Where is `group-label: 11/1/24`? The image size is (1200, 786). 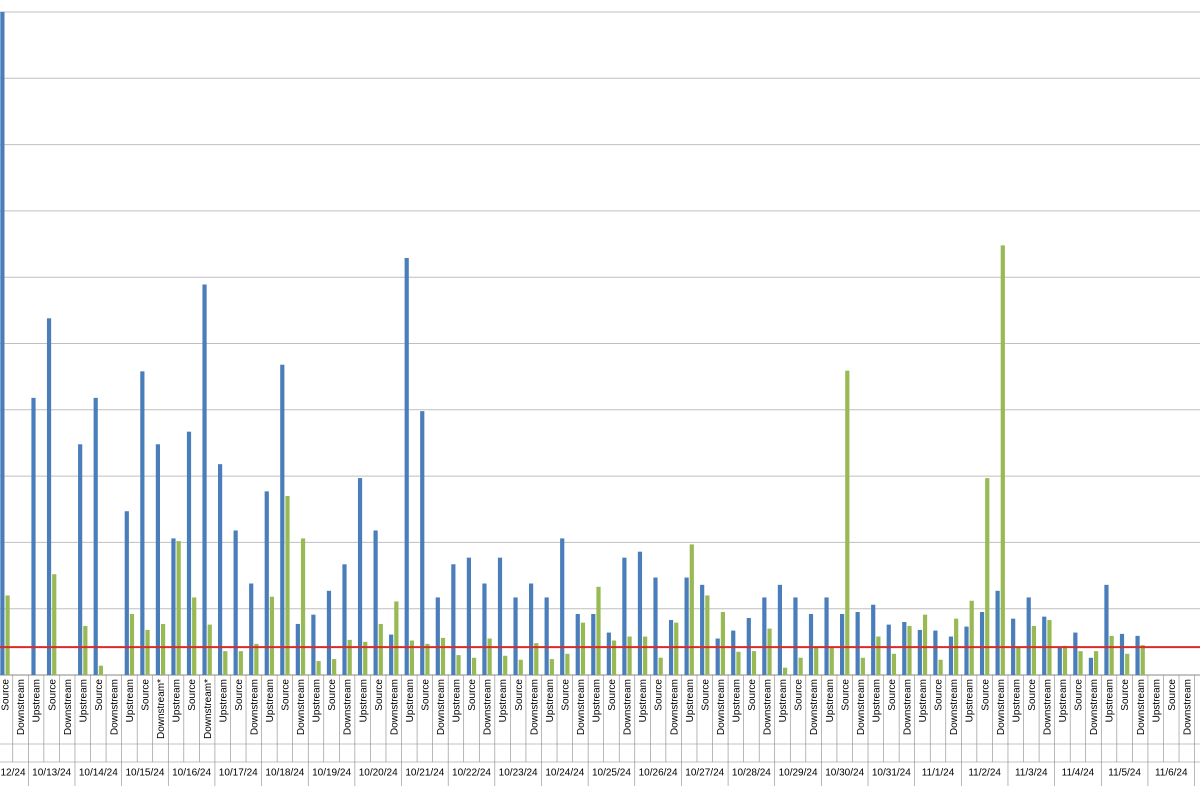
group-label: 11/1/24 is located at coordinates (938, 773).